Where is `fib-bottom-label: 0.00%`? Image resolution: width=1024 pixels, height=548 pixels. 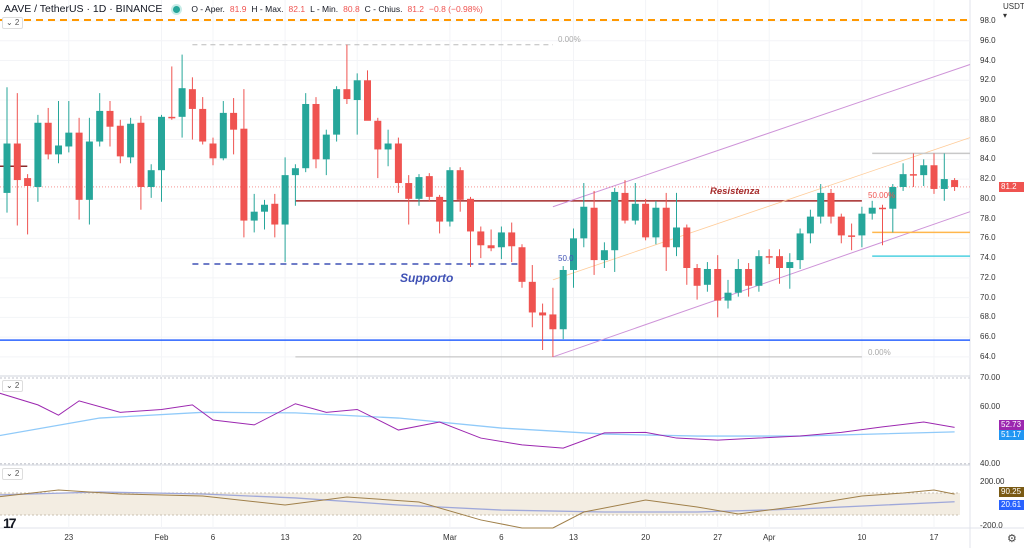
fib-bottom-label: 0.00% is located at coordinates (879, 352).